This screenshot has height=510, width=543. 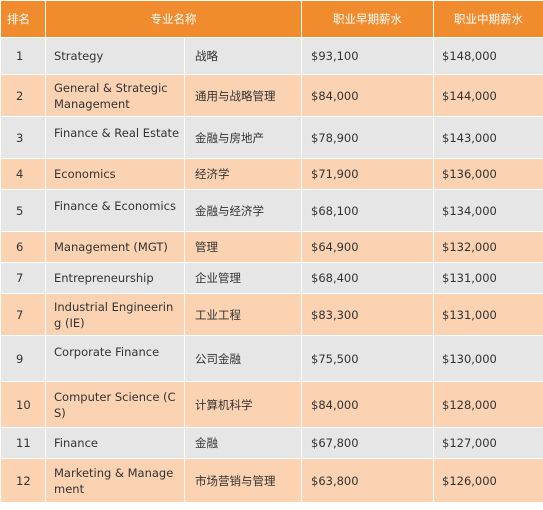 I want to click on major-cn-cell: 企业管理, so click(x=243, y=278).